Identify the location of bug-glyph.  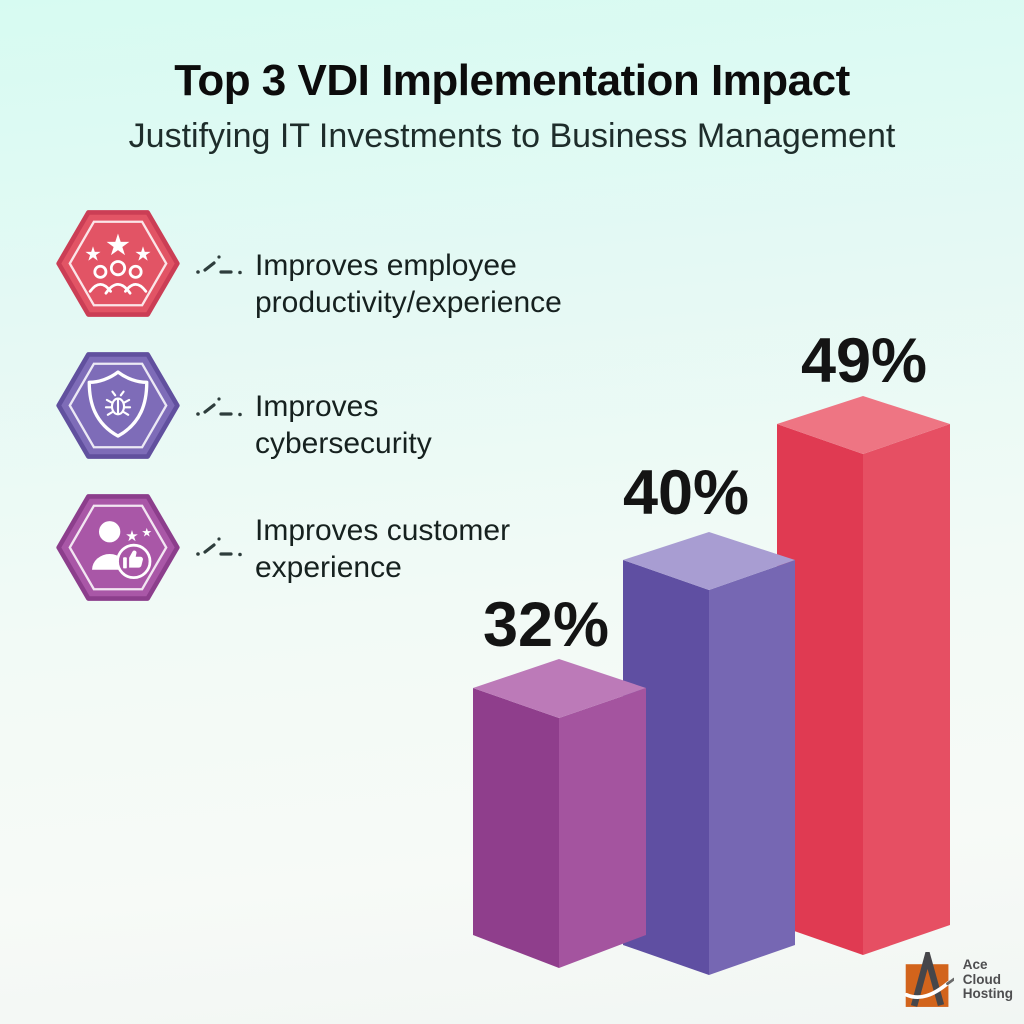
(118, 403).